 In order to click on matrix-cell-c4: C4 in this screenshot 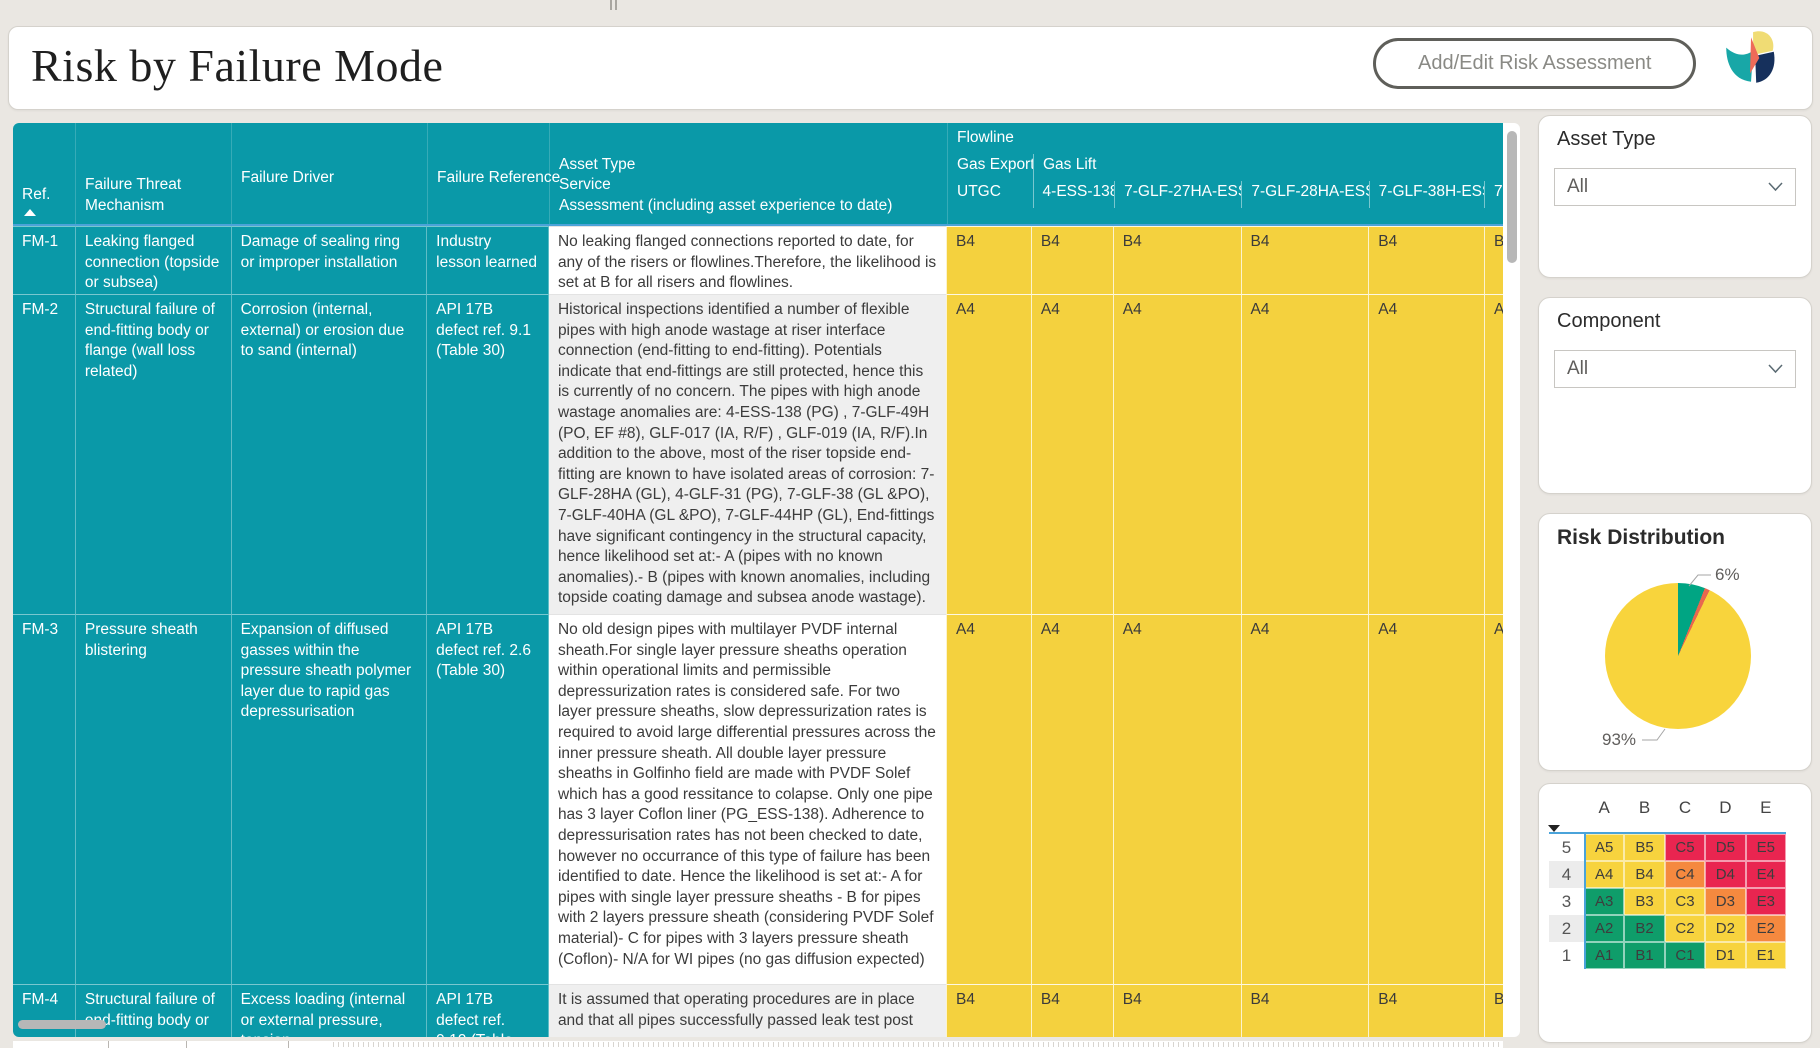, I will do `click(1685, 874)`.